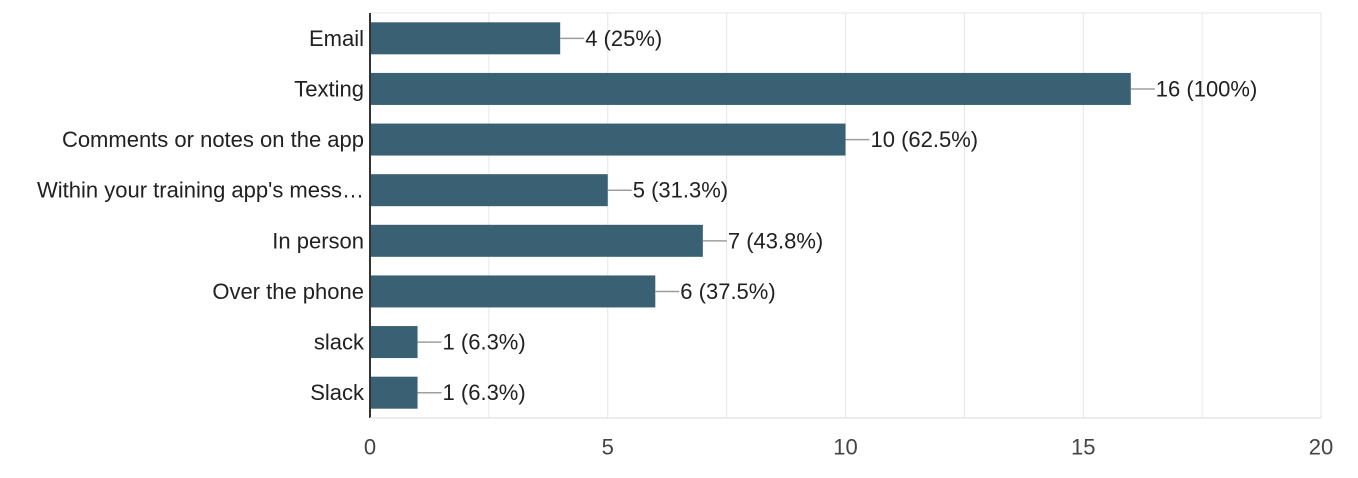  What do you see at coordinates (845, 447) in the screenshot?
I see `x-tick-label: 10` at bounding box center [845, 447].